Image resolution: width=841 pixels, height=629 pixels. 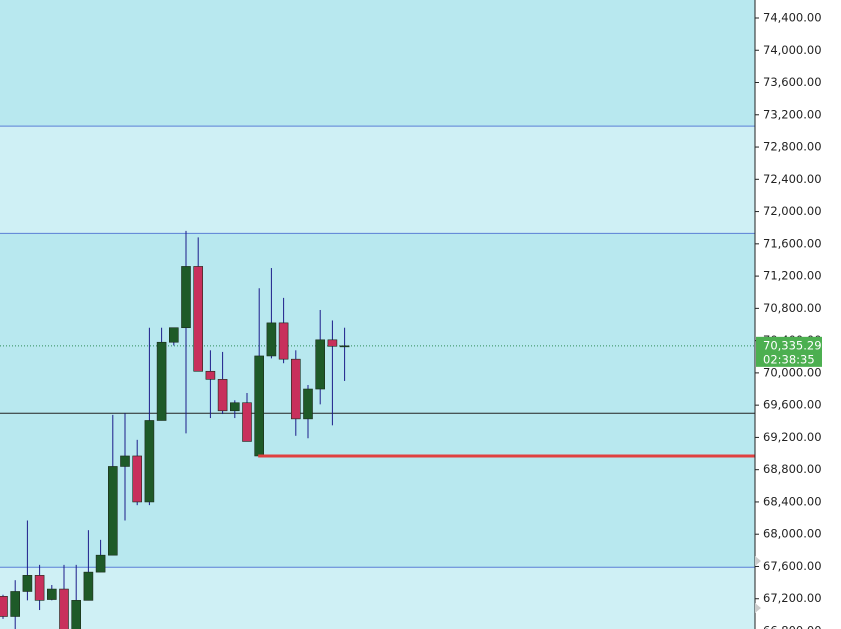 What do you see at coordinates (792, 308) in the screenshot?
I see `y-tick-label: 70,800.00` at bounding box center [792, 308].